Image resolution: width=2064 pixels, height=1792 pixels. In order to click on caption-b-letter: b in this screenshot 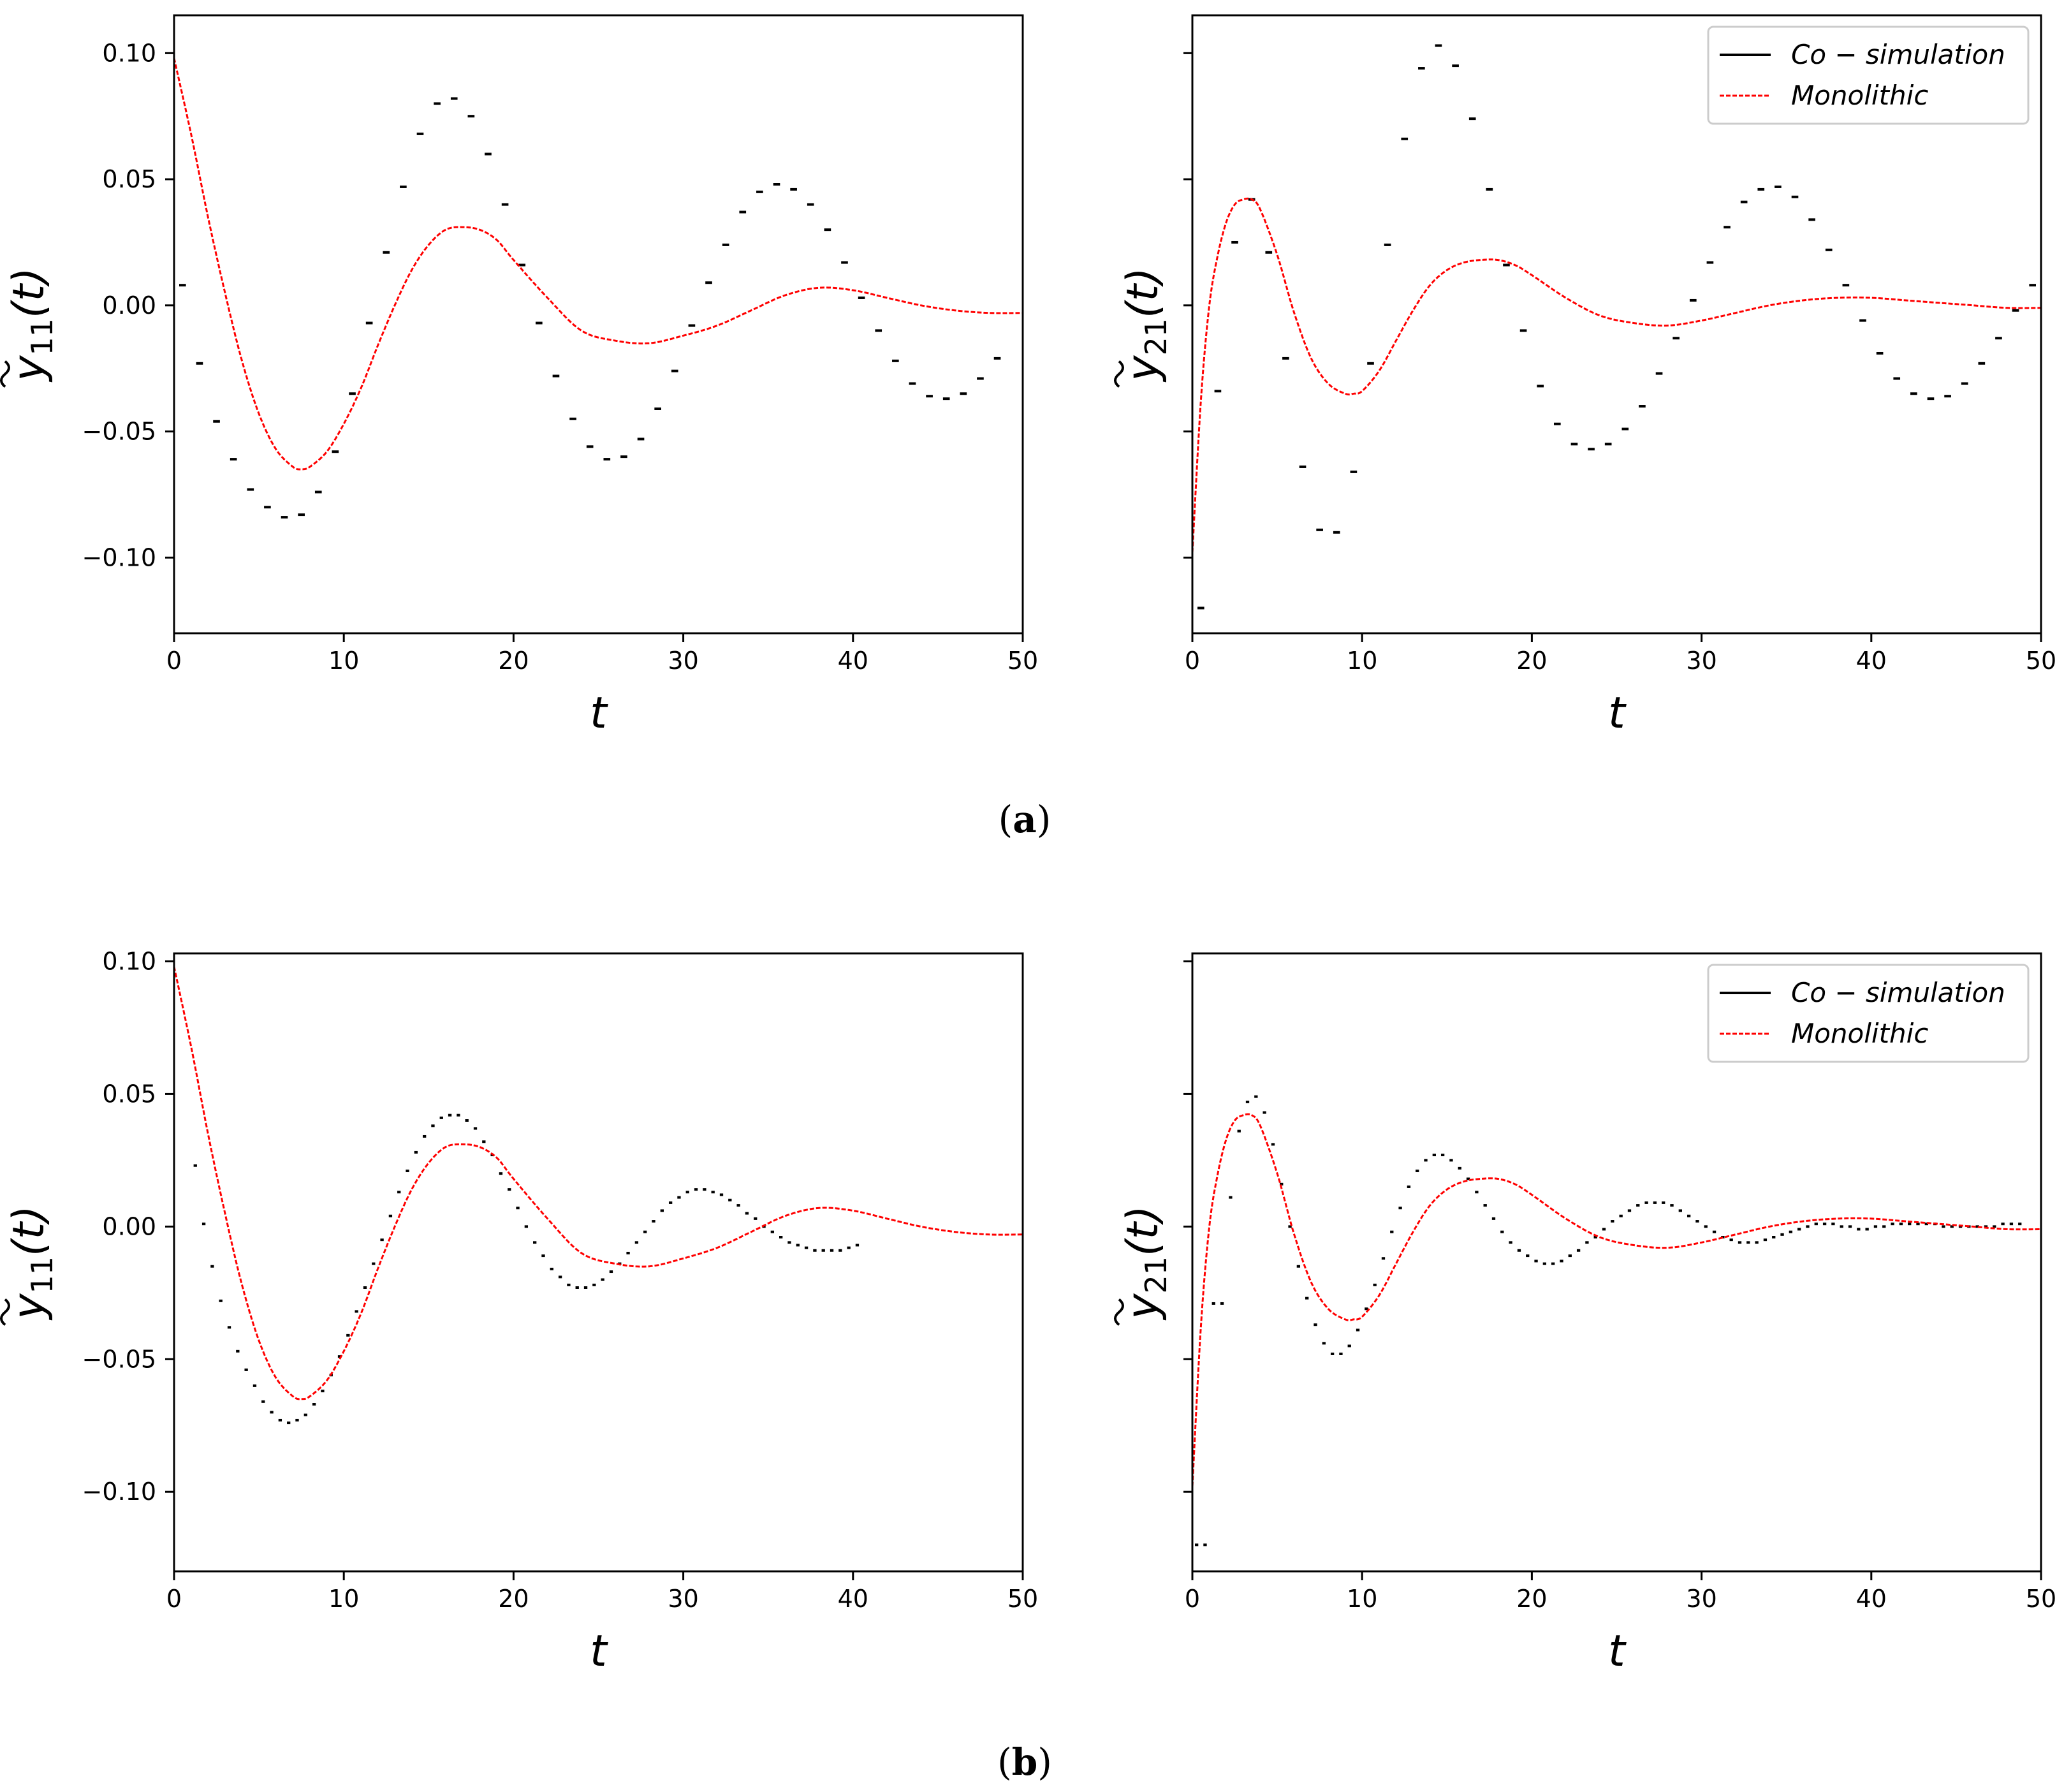, I will do `click(1025, 1762)`.